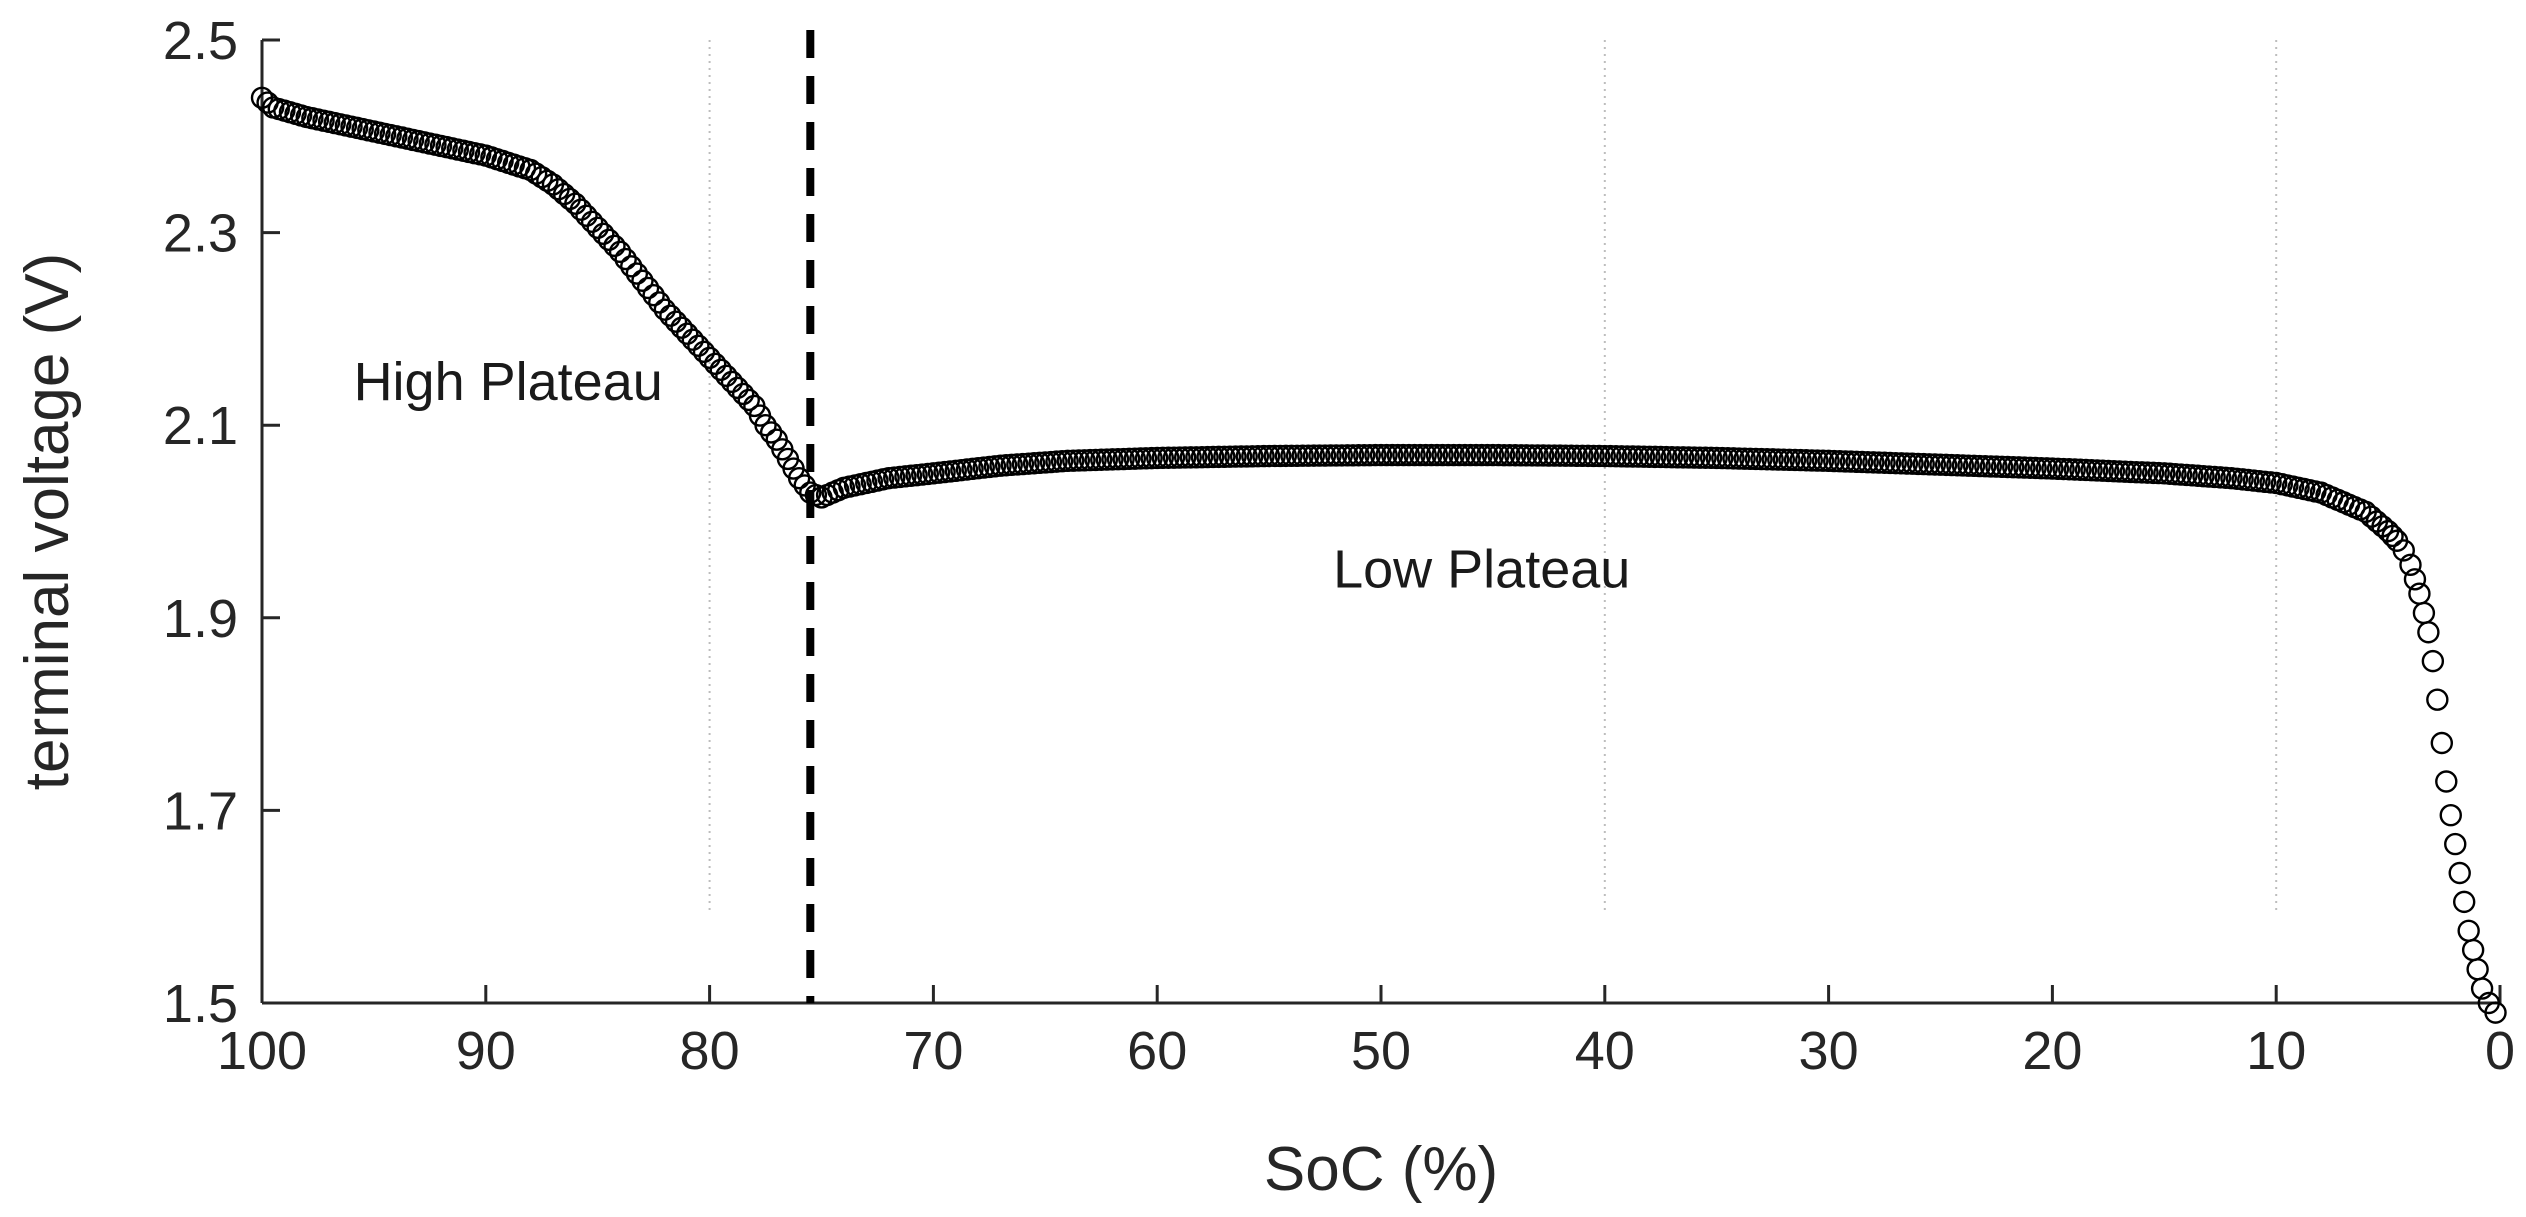 Image resolution: width=2526 pixels, height=1217 pixels. I want to click on x-tick-label: 90, so click(486, 1051).